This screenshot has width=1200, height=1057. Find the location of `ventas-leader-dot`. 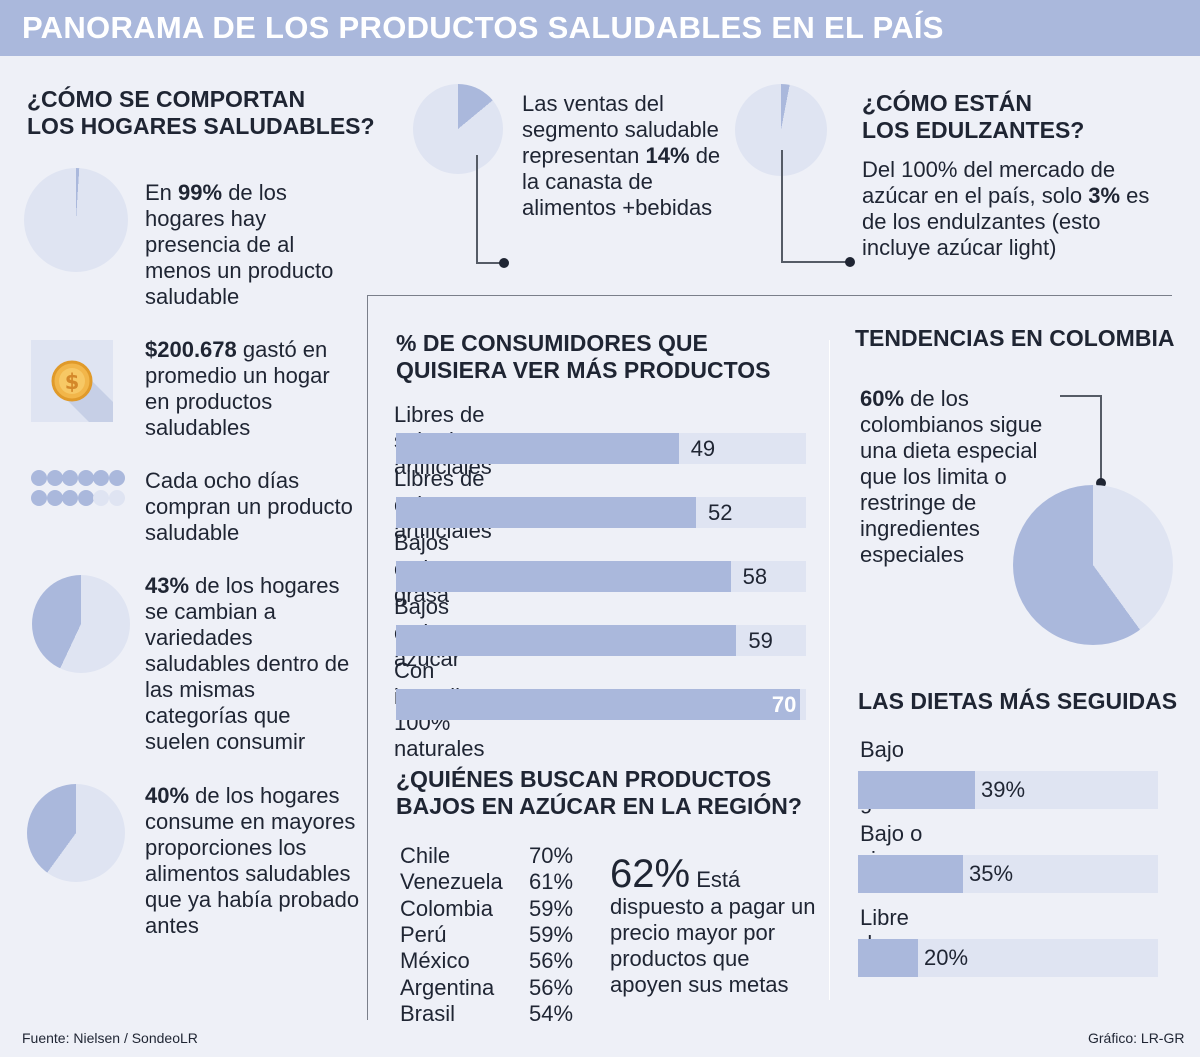

ventas-leader-dot is located at coordinates (504, 263).